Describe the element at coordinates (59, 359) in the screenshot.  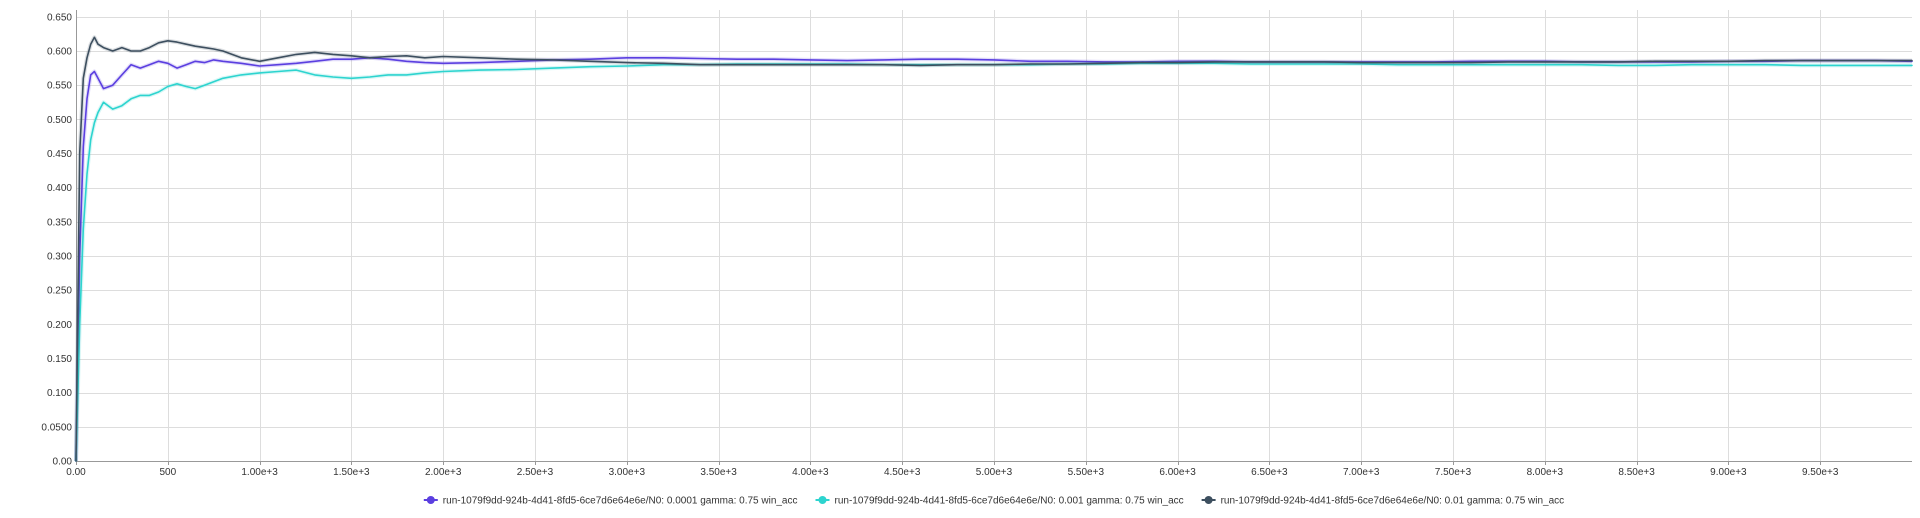
I see `y-tick-label: 0.150` at that location.